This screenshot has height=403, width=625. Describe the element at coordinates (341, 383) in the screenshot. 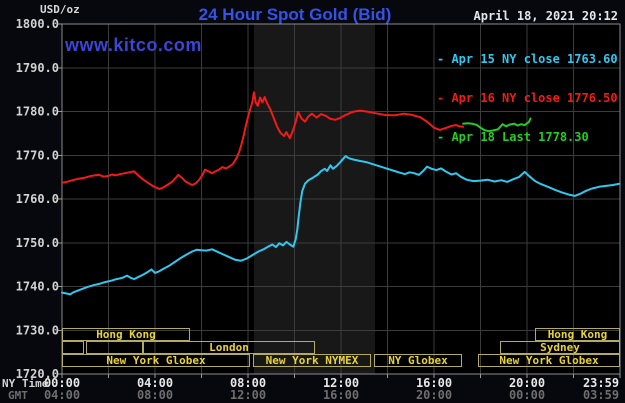

I see `x-axis-label-ny: 12:00` at that location.